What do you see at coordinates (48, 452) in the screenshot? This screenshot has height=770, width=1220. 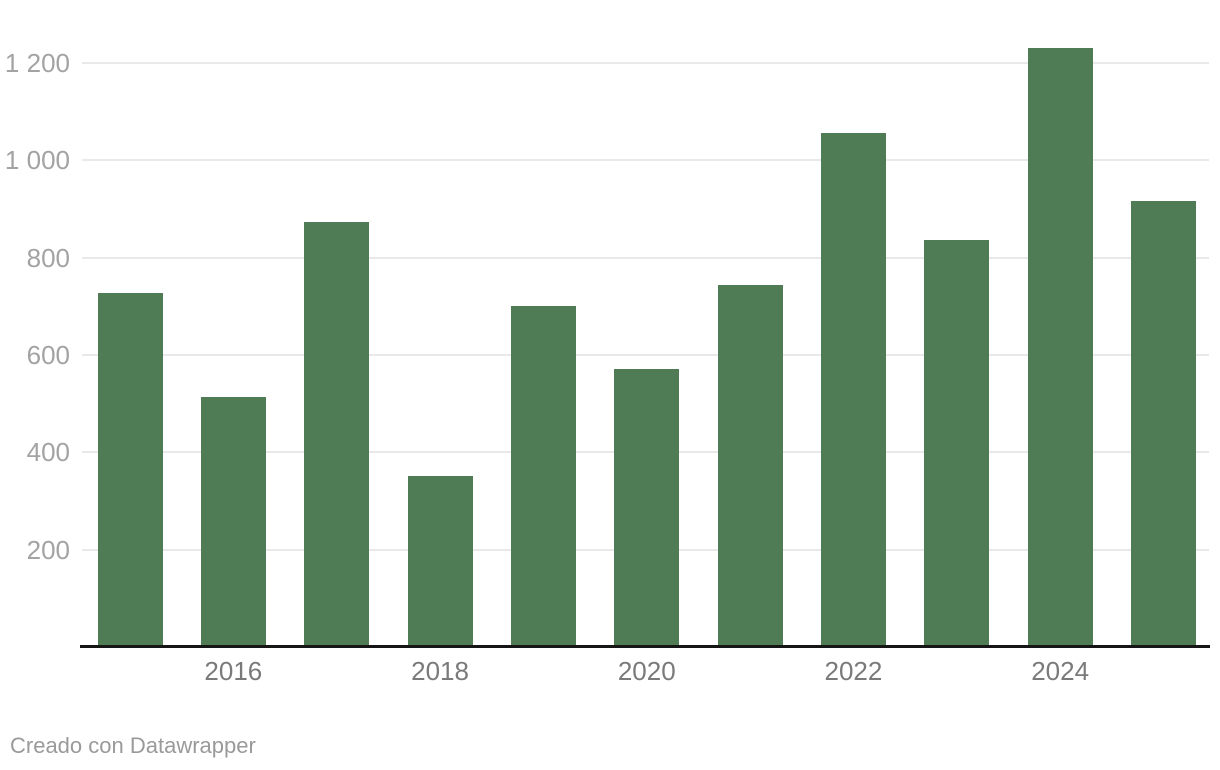 I see `y-axis-tick-label-400: 400` at bounding box center [48, 452].